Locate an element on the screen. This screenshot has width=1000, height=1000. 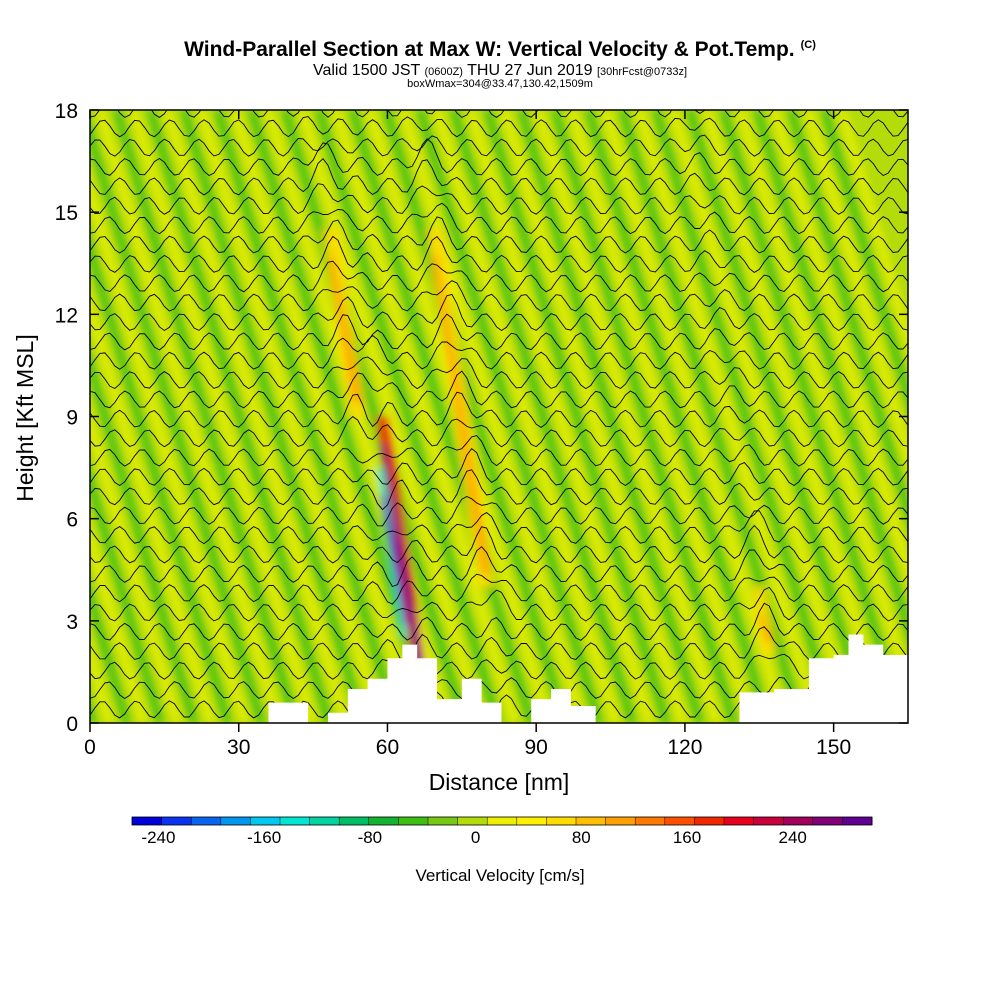
colorbar-tick-label: -80 is located at coordinates (370, 837).